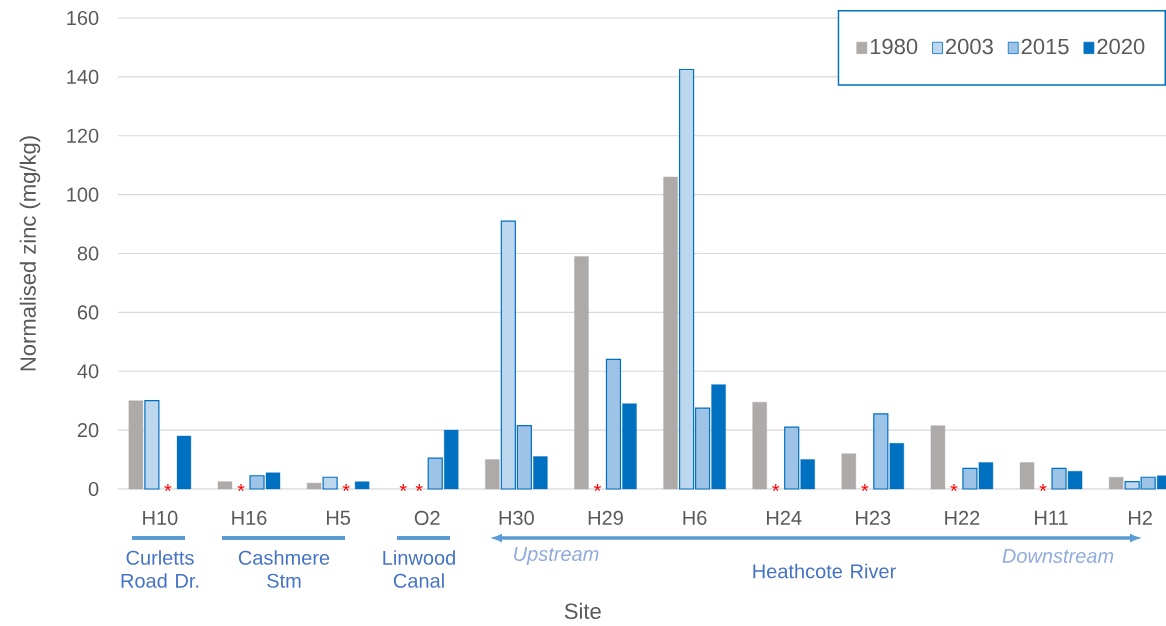 The width and height of the screenshot is (1166, 626). What do you see at coordinates (83, 194) in the screenshot?
I see `y-tick-label: 100` at bounding box center [83, 194].